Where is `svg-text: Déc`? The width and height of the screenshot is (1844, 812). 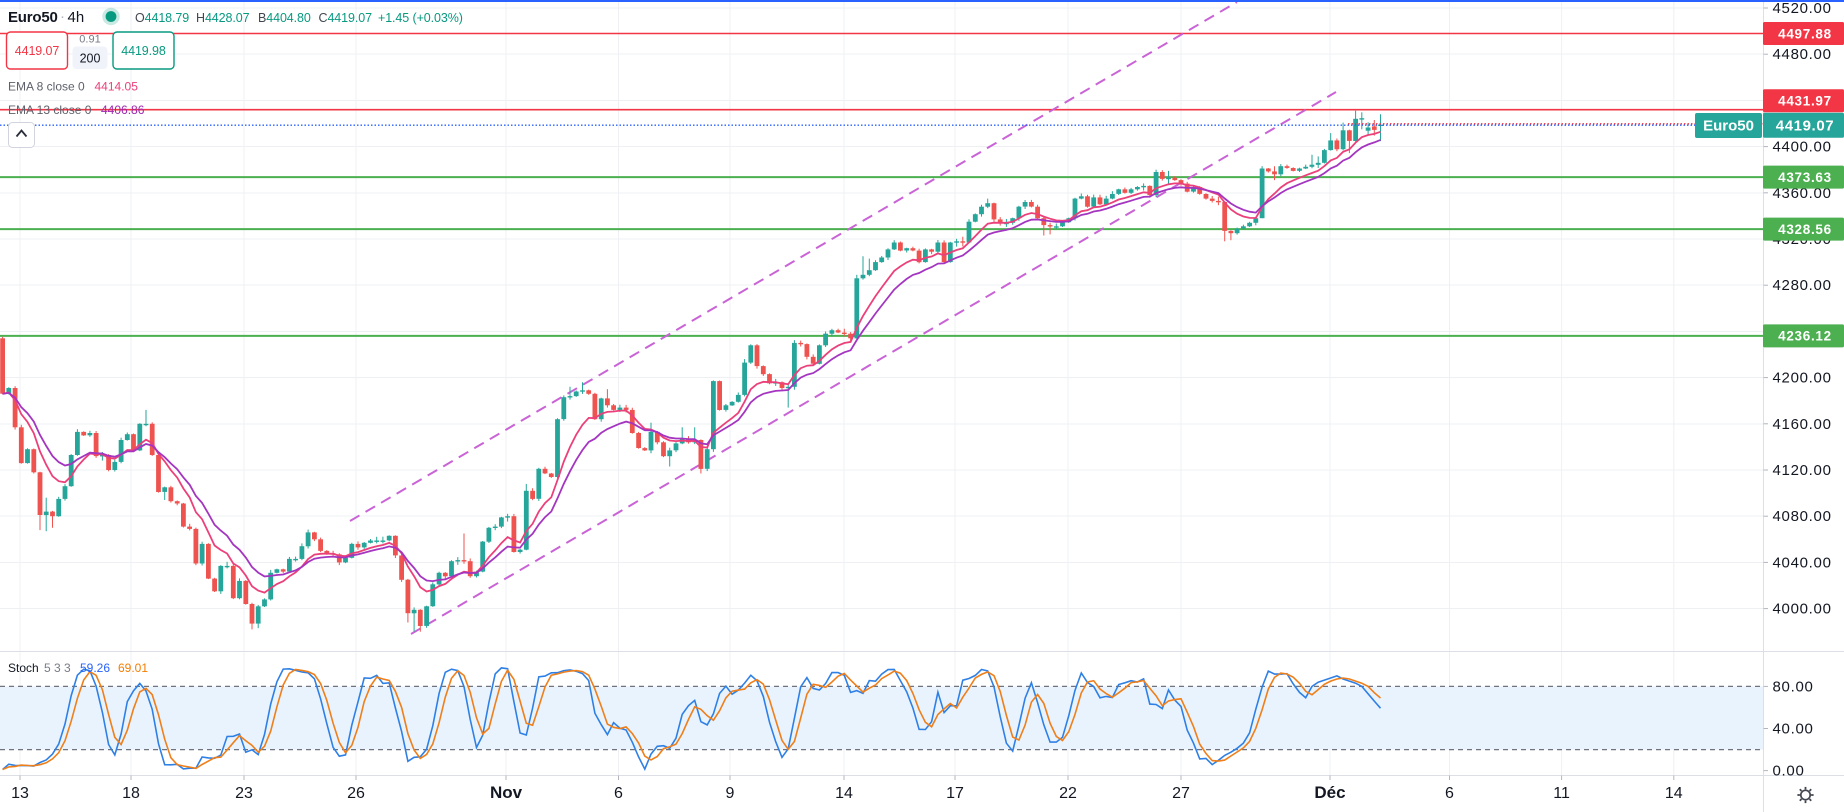 svg-text: Déc is located at coordinates (1329, 792).